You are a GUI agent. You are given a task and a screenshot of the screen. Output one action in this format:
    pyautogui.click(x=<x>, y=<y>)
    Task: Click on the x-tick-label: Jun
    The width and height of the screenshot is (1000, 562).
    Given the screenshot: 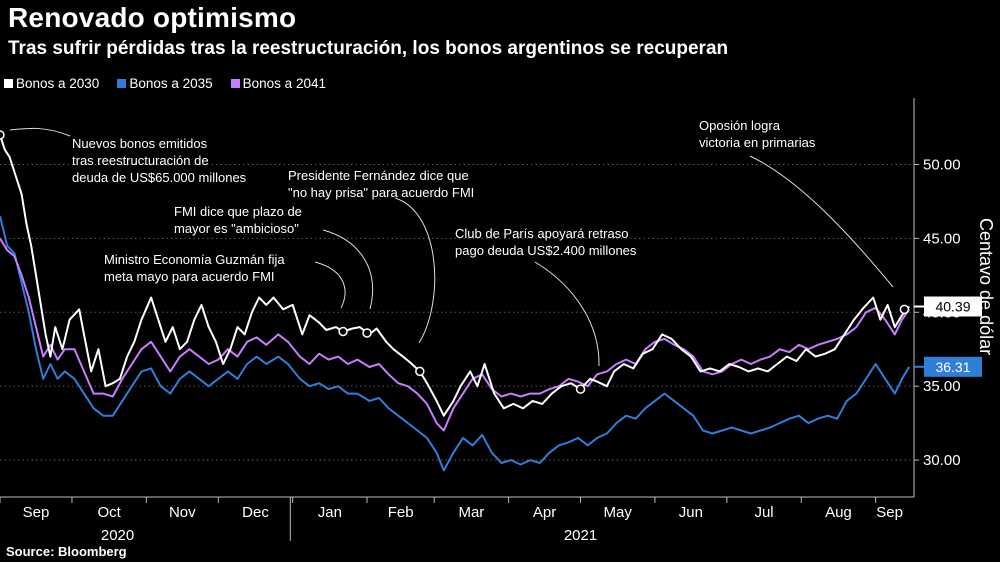 What is the action you would take?
    pyautogui.click(x=691, y=512)
    